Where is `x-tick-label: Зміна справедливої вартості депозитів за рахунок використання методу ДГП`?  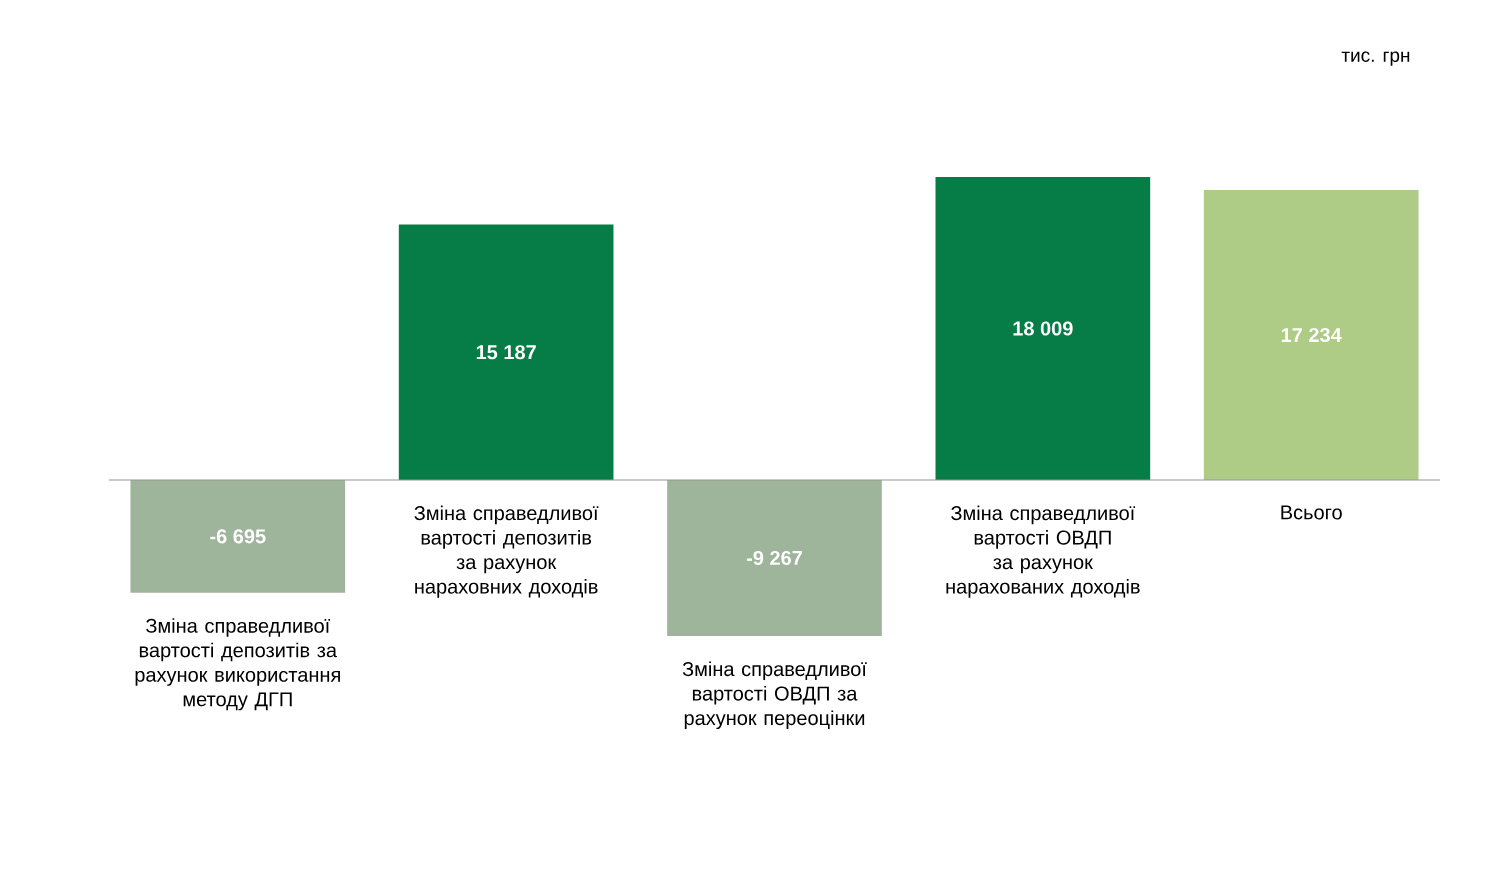 x-tick-label: Зміна справедливої вартості депозитів за рахунок використання методу ДГП is located at coordinates (237, 664).